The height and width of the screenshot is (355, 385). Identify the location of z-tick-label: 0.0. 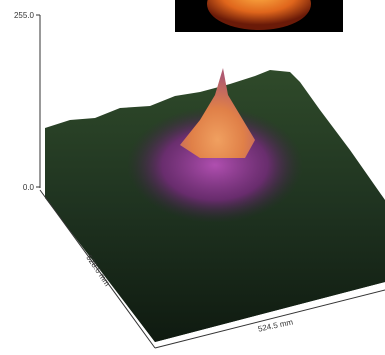
(29, 187).